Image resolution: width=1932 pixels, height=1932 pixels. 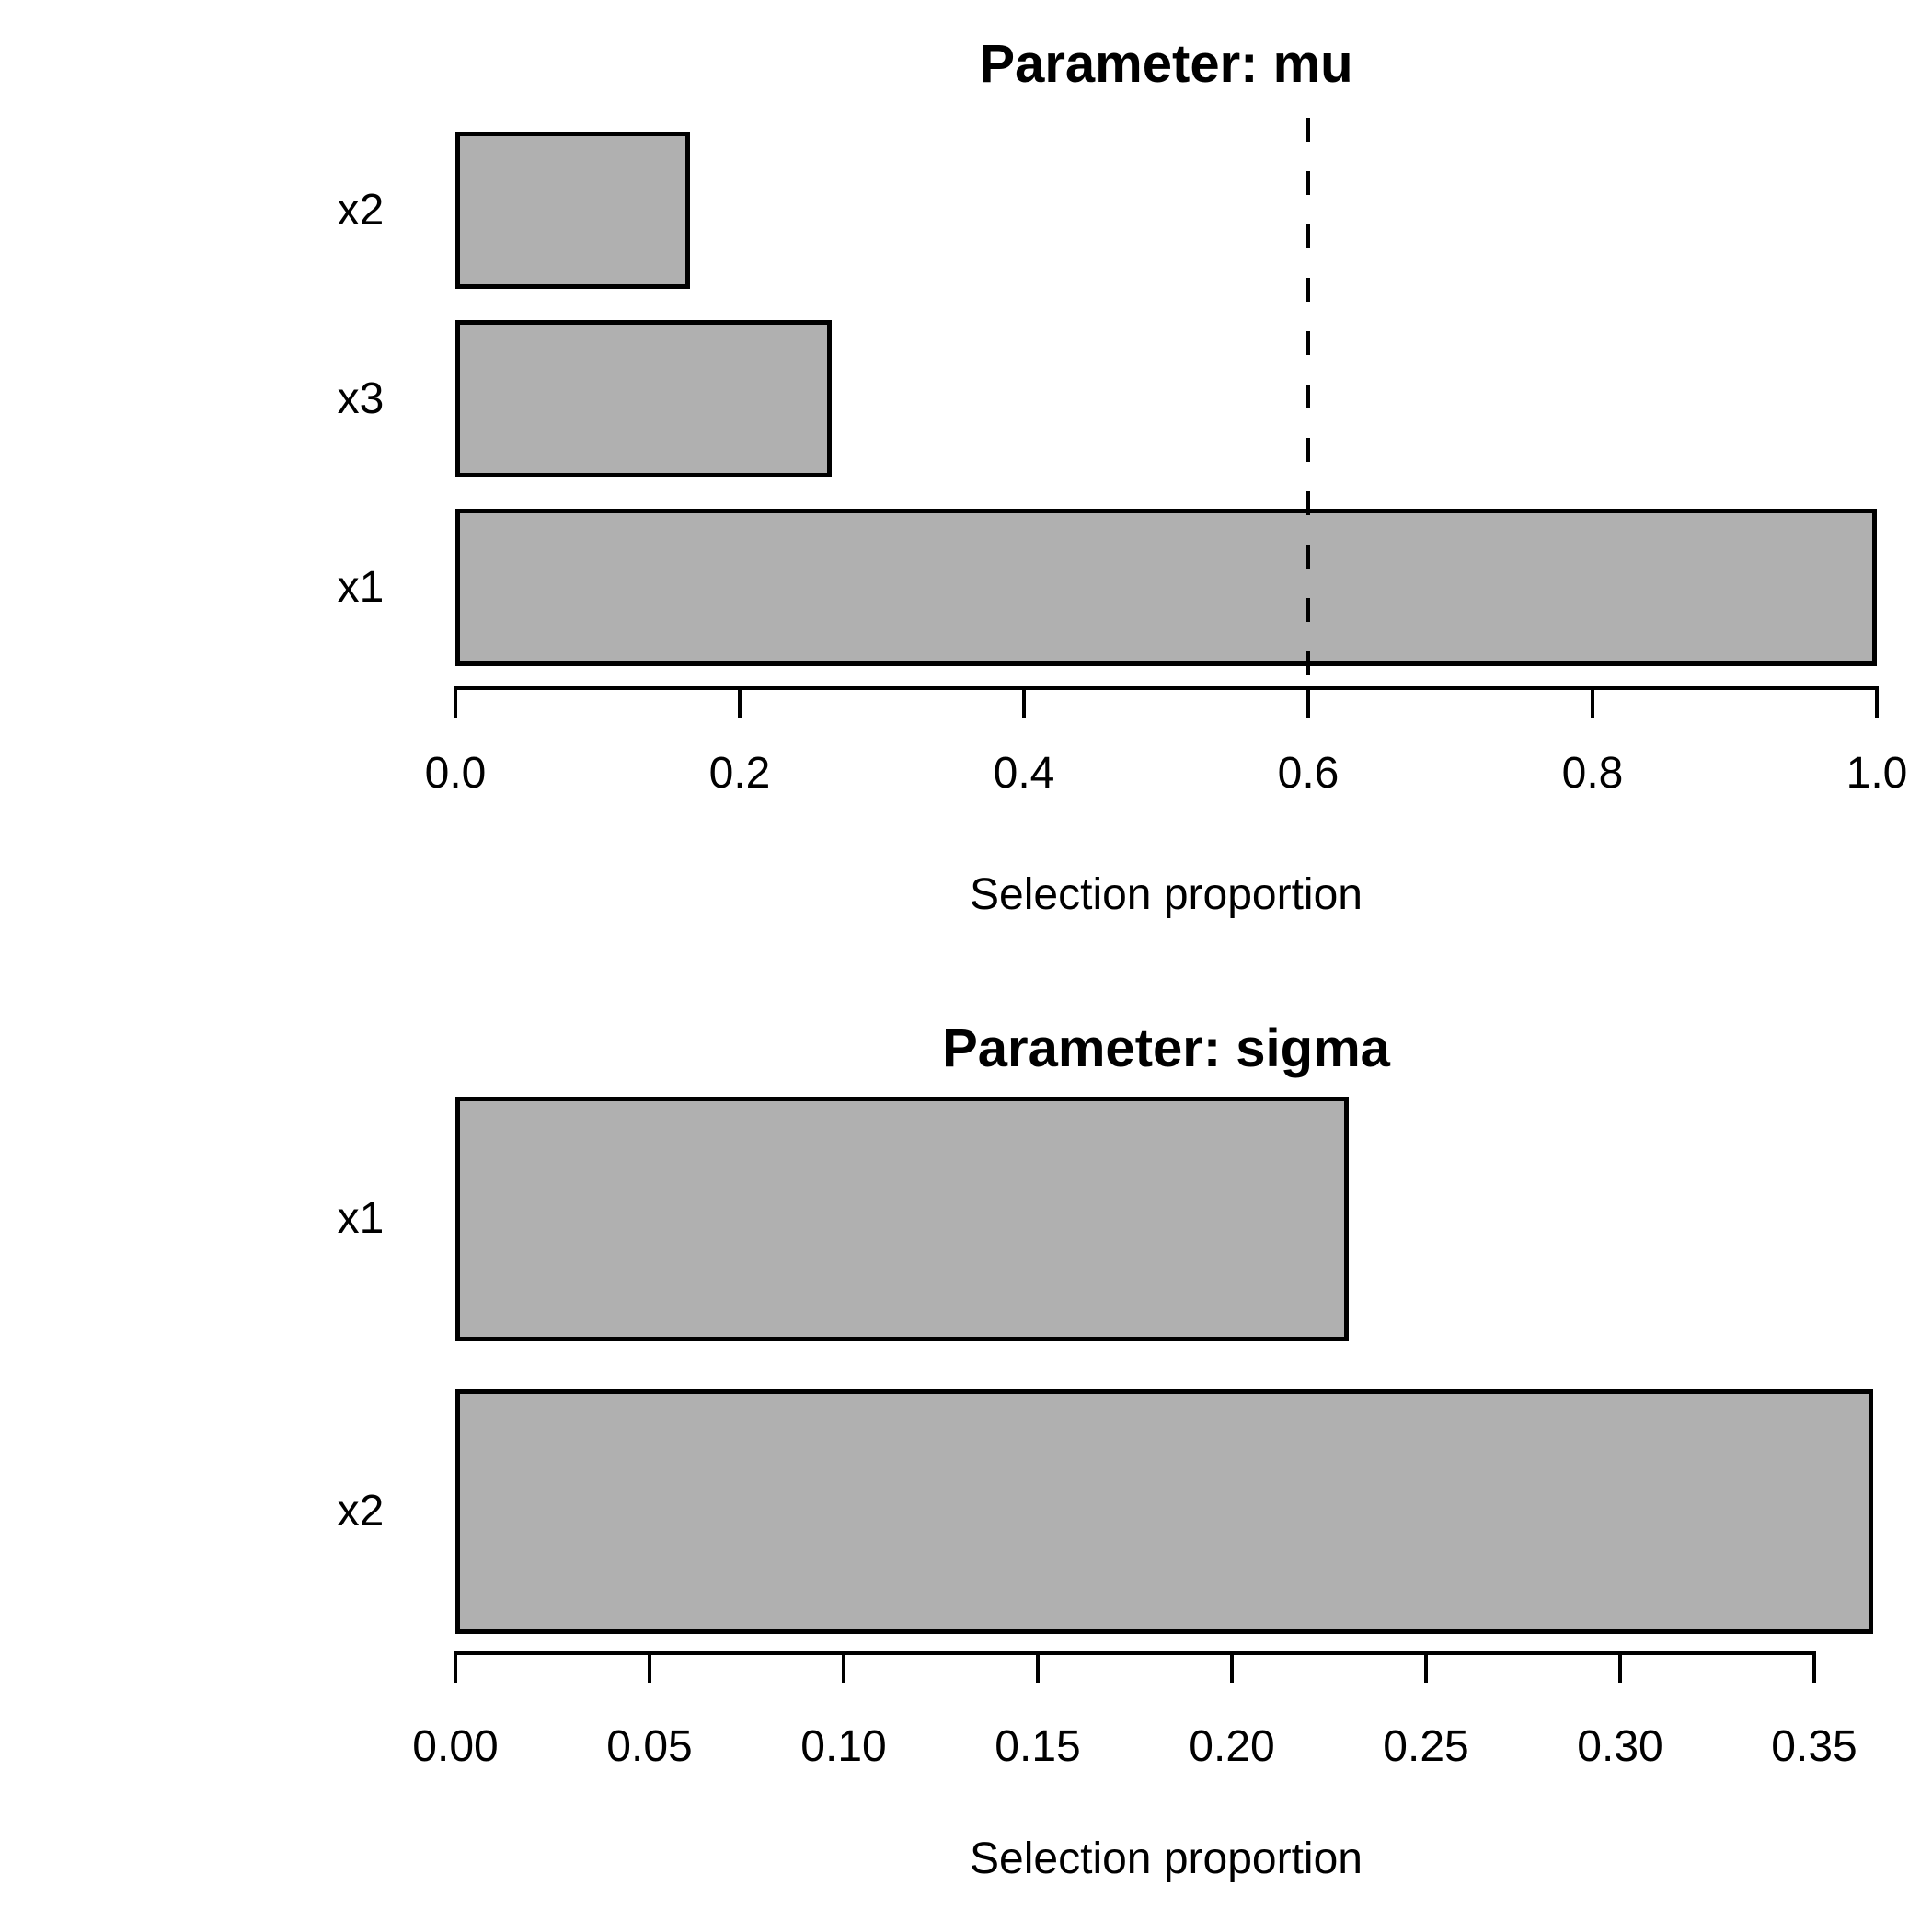 I want to click on x-axis-tick-label: 0.30, so click(x=1620, y=1746).